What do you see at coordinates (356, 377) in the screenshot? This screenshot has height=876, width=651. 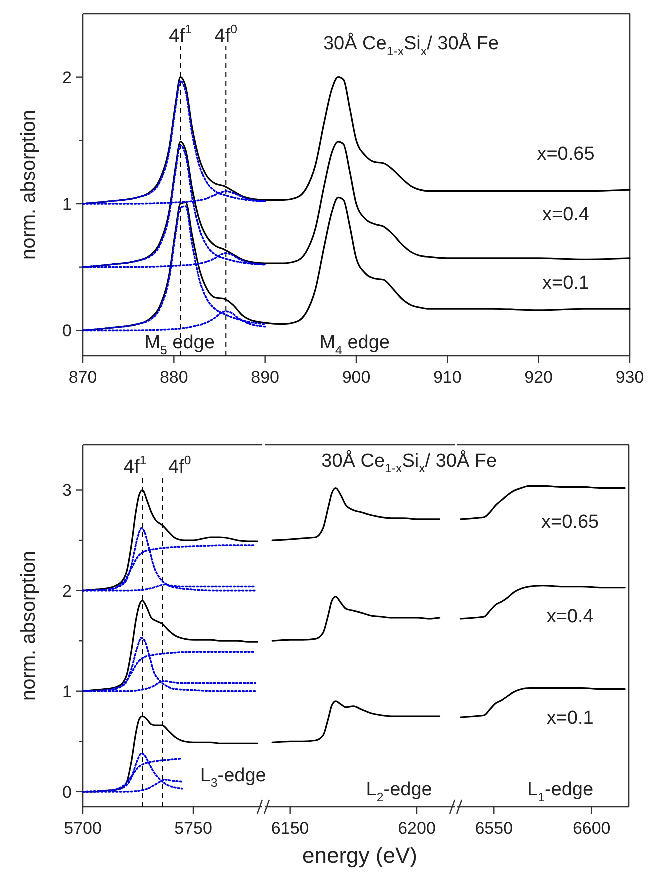 I see `x-tick-label: 900` at bounding box center [356, 377].